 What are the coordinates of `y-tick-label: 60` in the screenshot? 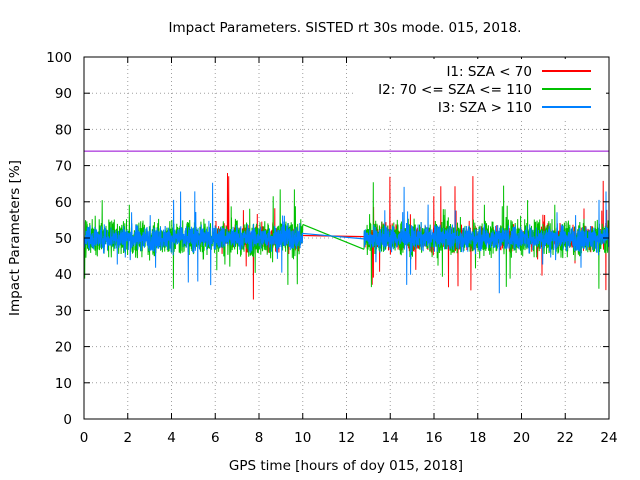 It's located at (63, 203).